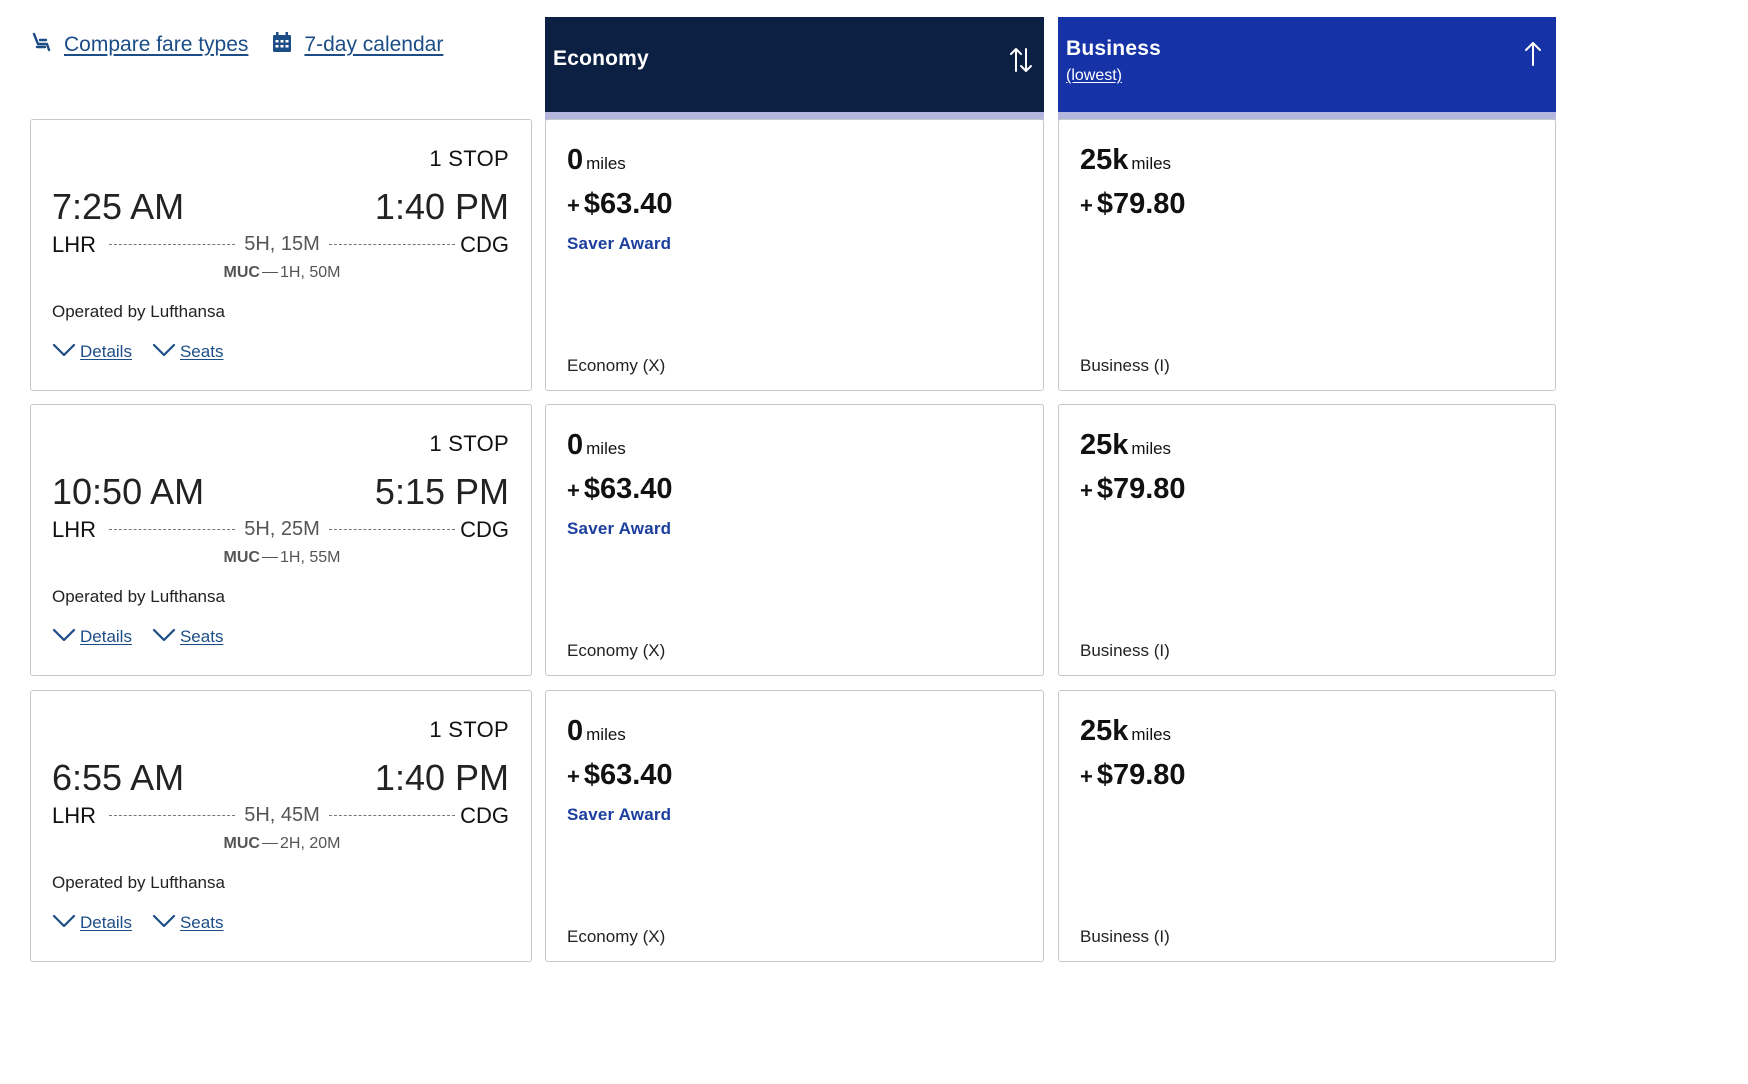 The width and height of the screenshot is (1748, 1084). I want to click on business-header-strip, so click(1307, 116).